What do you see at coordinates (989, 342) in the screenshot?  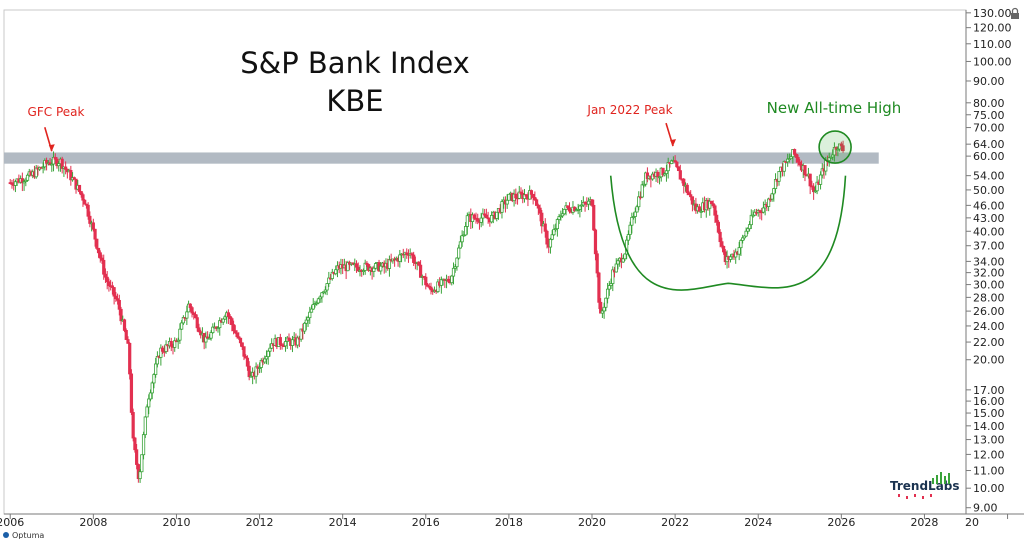 I see `y-tick-label: 22.00` at bounding box center [989, 342].